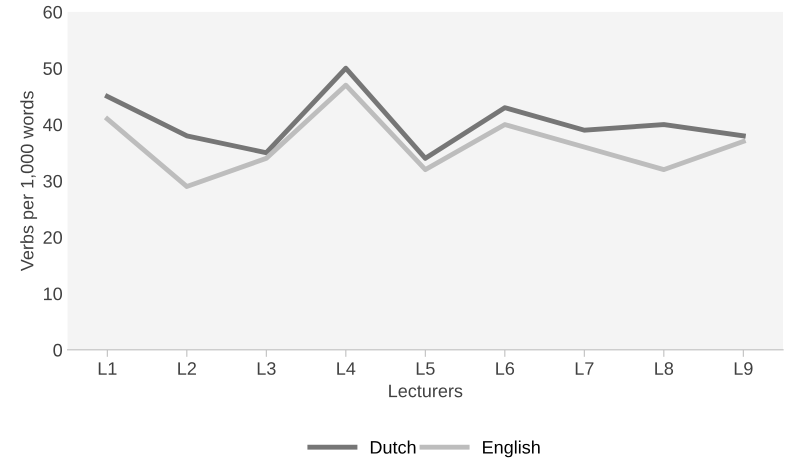 The image size is (795, 476). Describe the element at coordinates (267, 368) in the screenshot. I see `x-tick-label: L3` at that location.